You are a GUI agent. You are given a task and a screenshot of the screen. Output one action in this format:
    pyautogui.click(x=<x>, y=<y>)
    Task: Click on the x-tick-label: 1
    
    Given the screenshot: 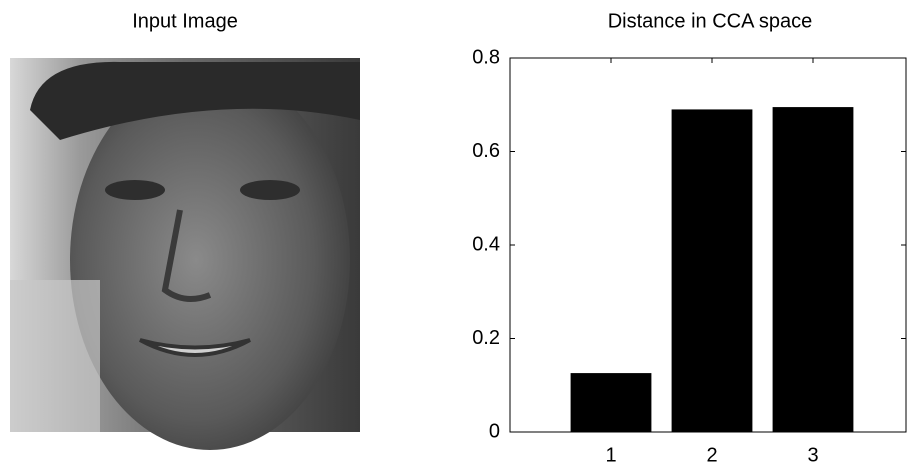 What is the action you would take?
    pyautogui.click(x=610, y=455)
    